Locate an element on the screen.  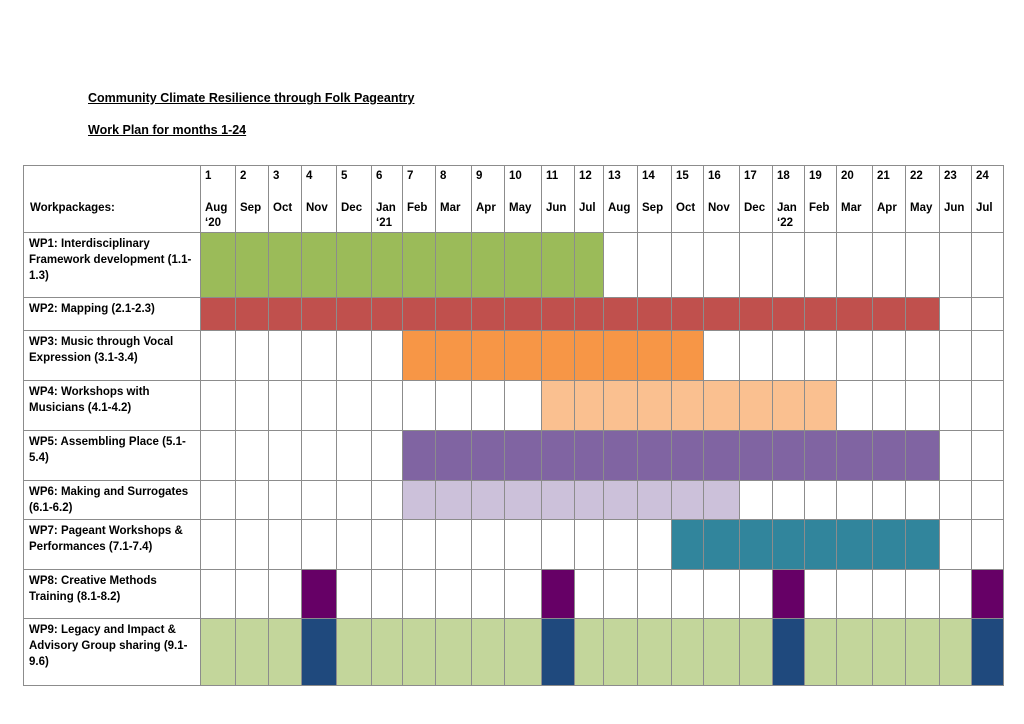
month-label: Feb is located at coordinates (819, 208).